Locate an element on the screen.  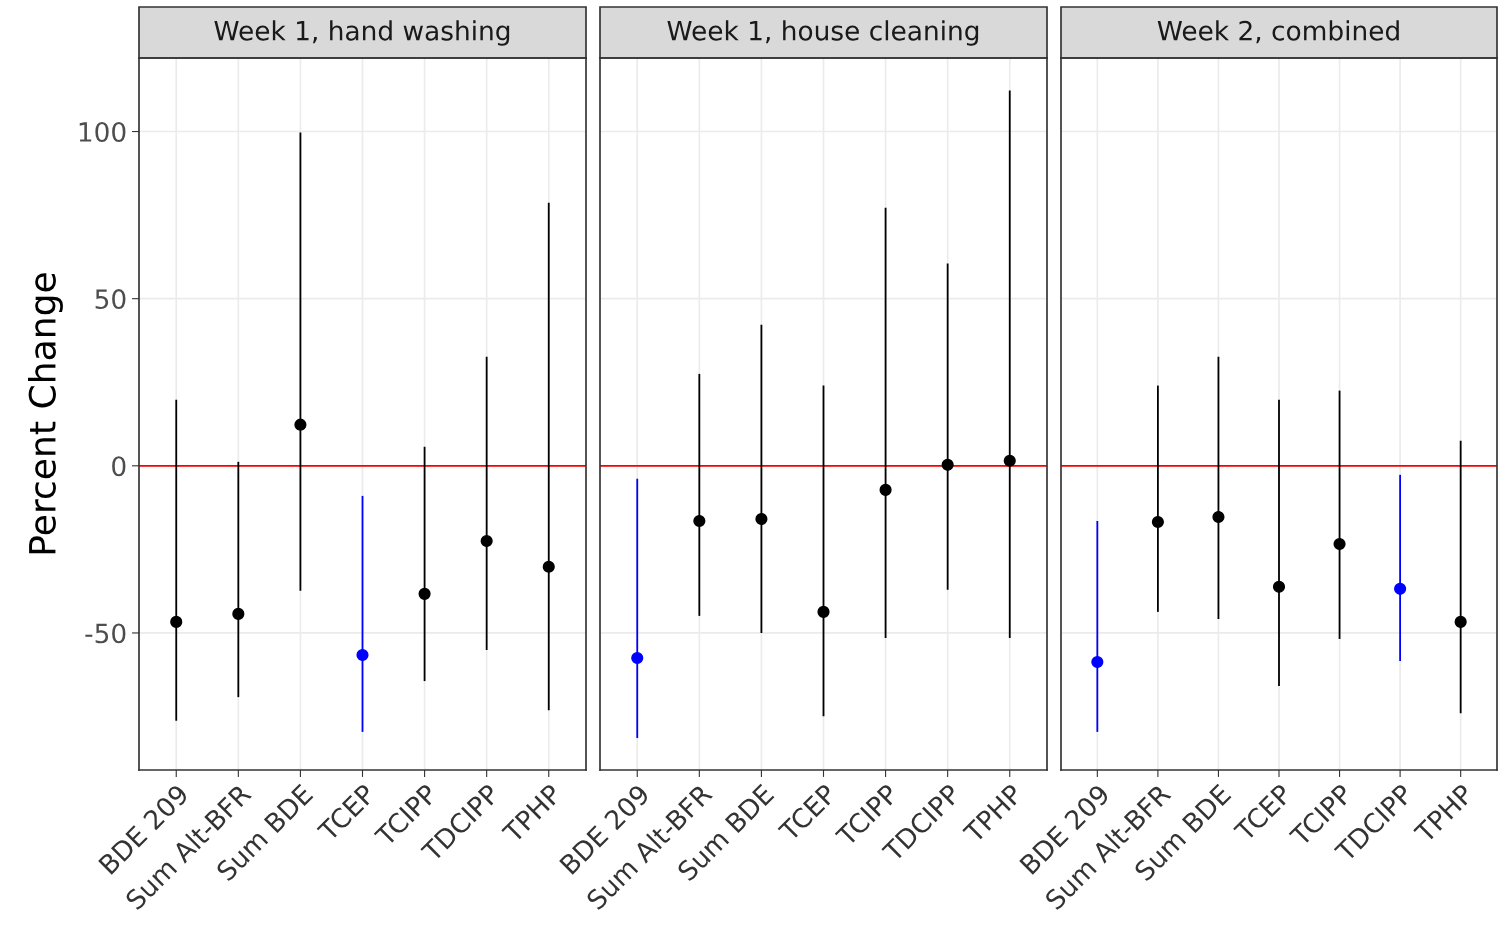
y-tick-label: 0 is located at coordinates (119, 466).